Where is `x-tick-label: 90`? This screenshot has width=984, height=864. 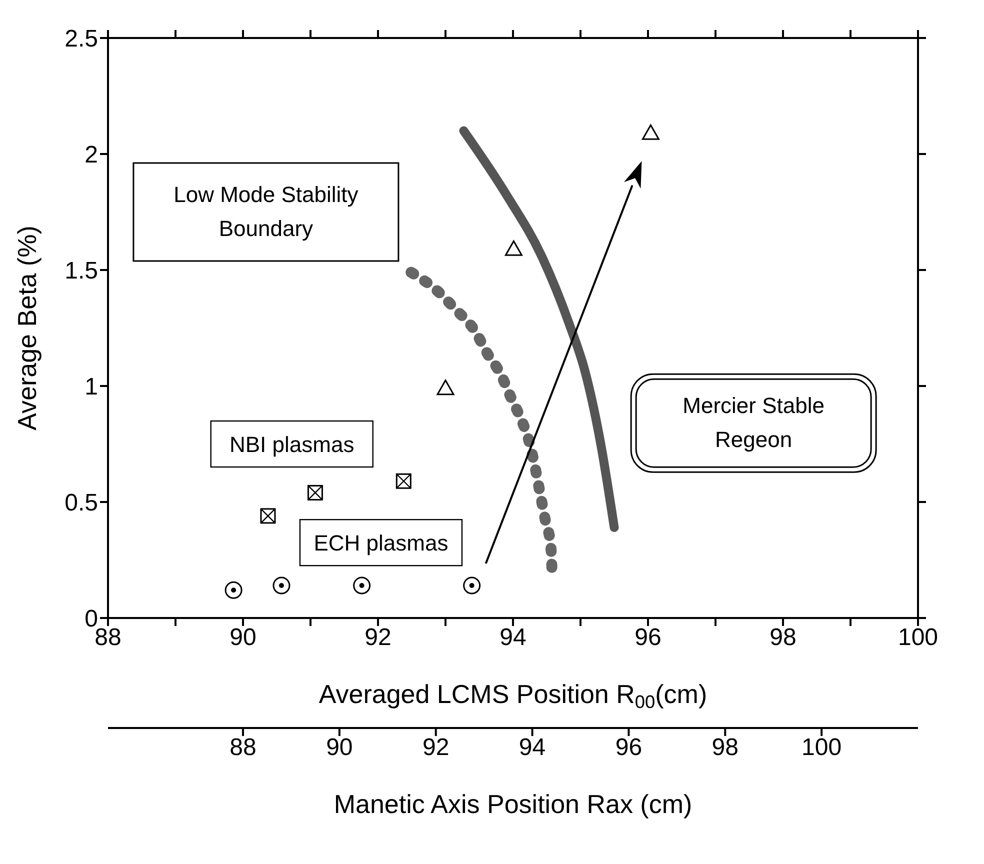 x-tick-label: 90 is located at coordinates (243, 638).